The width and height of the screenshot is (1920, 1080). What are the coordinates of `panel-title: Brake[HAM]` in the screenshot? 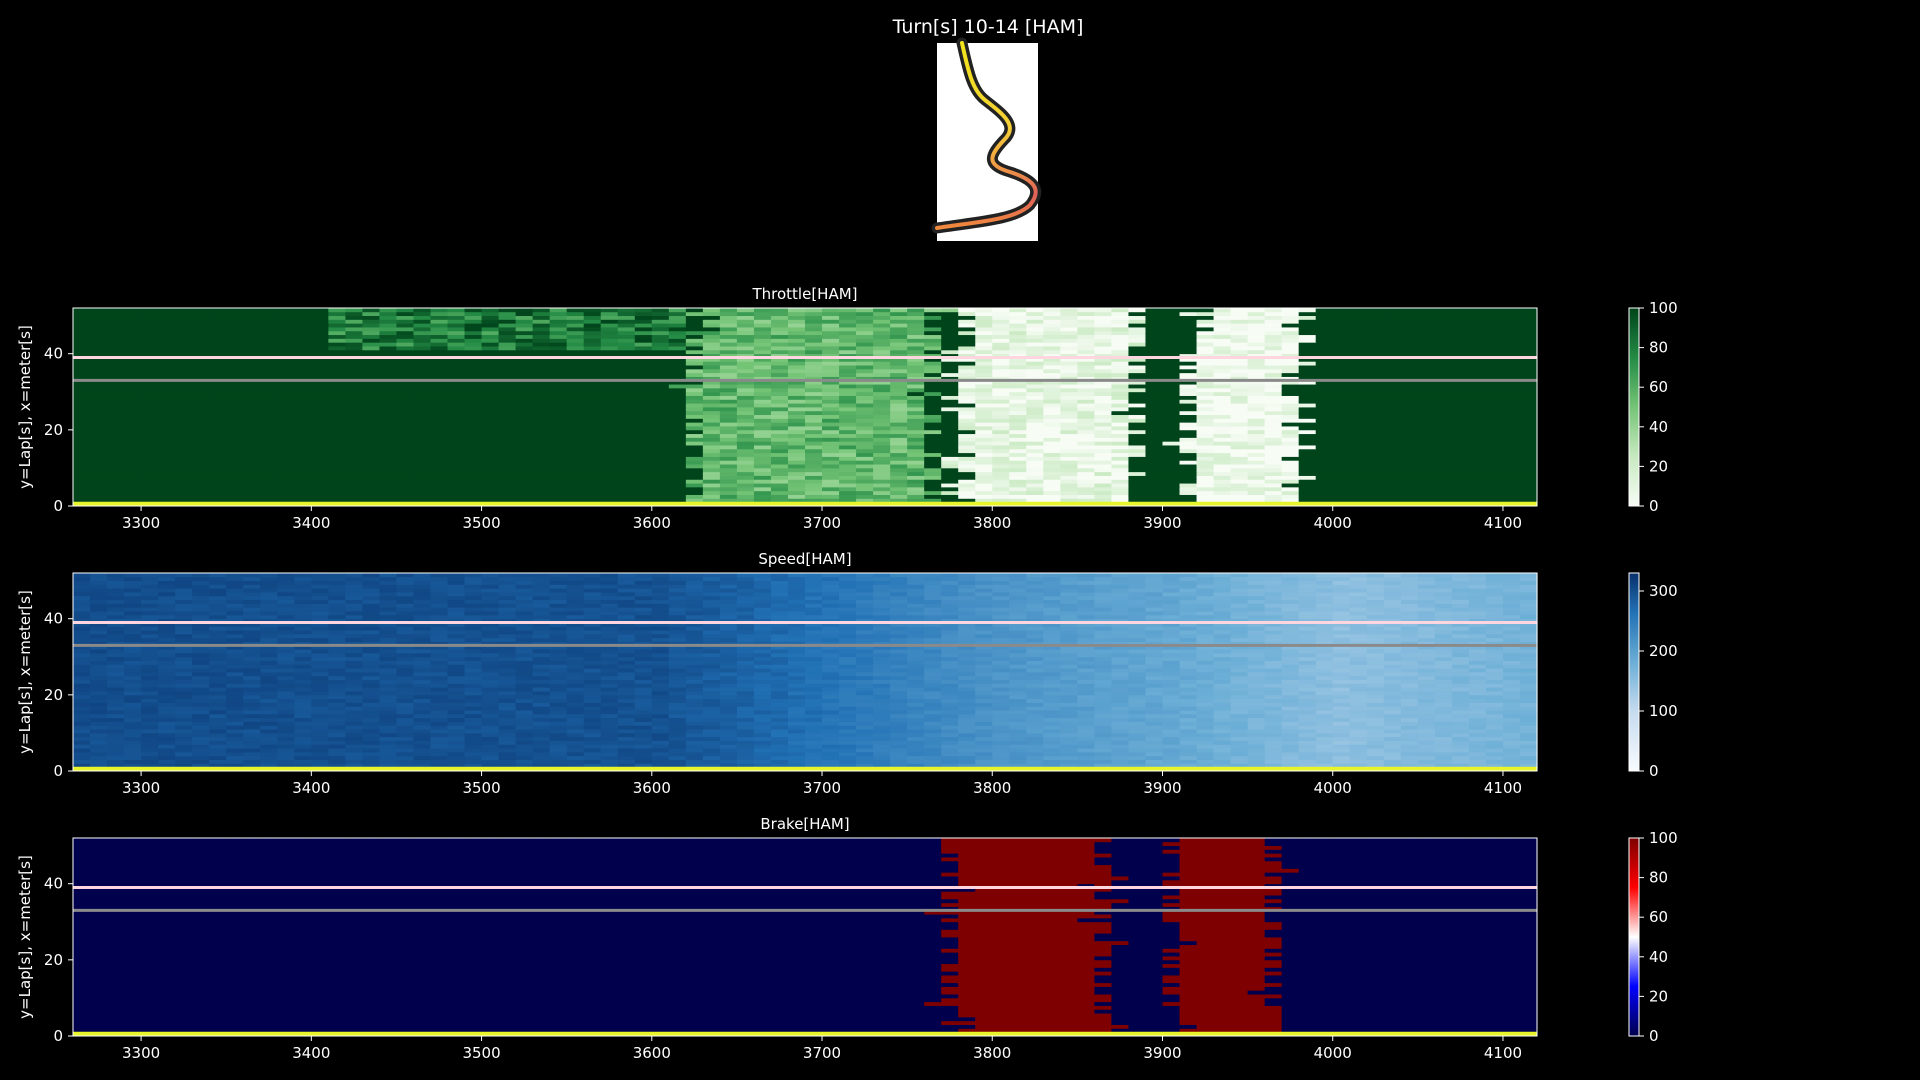 It's located at (804, 824).